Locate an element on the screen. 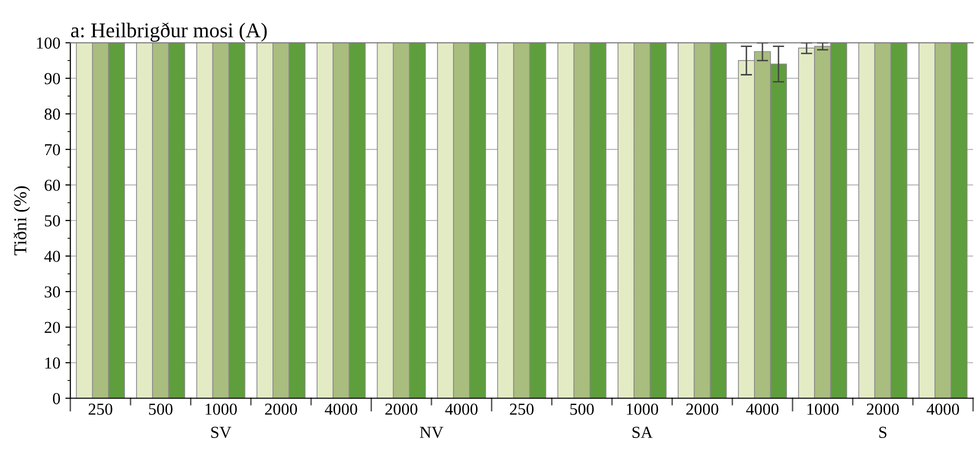 The height and width of the screenshot is (450, 977). y-axis-title: Tiðni (%) is located at coordinates (21, 221).